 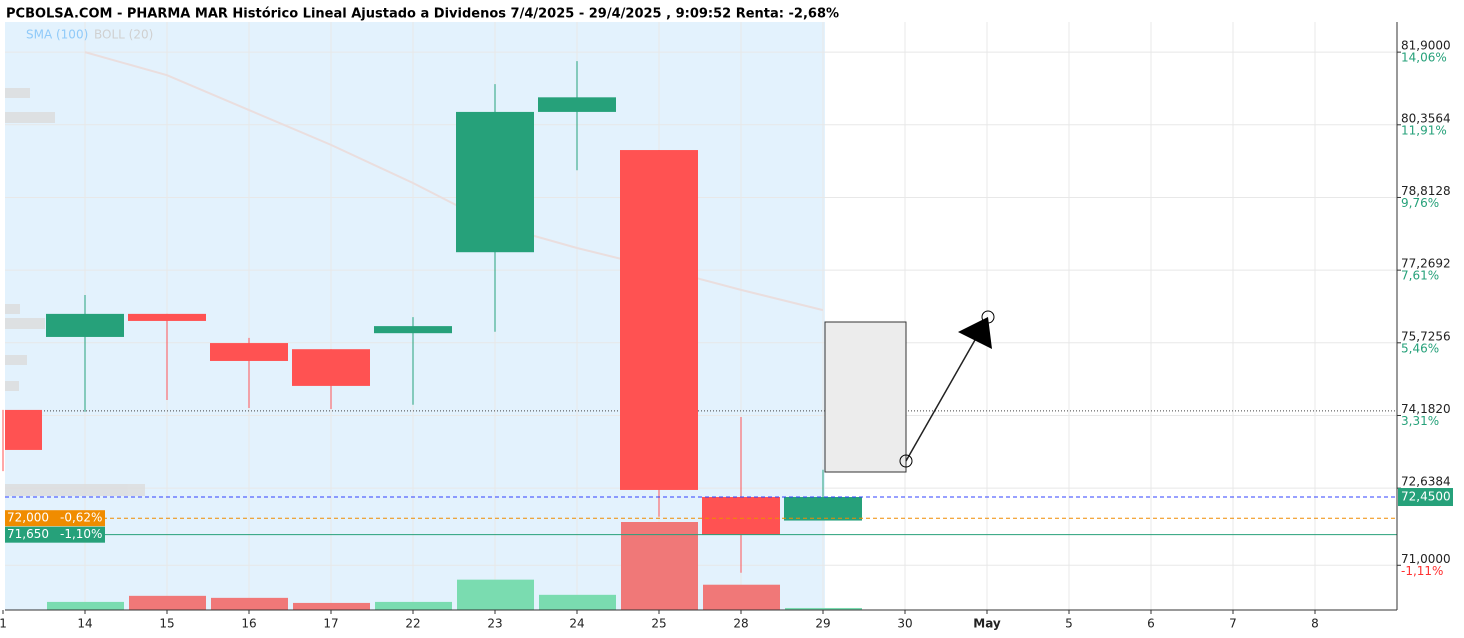 What do you see at coordinates (1426, 191) in the screenshot?
I see `y-tick-label: 78,8128` at bounding box center [1426, 191].